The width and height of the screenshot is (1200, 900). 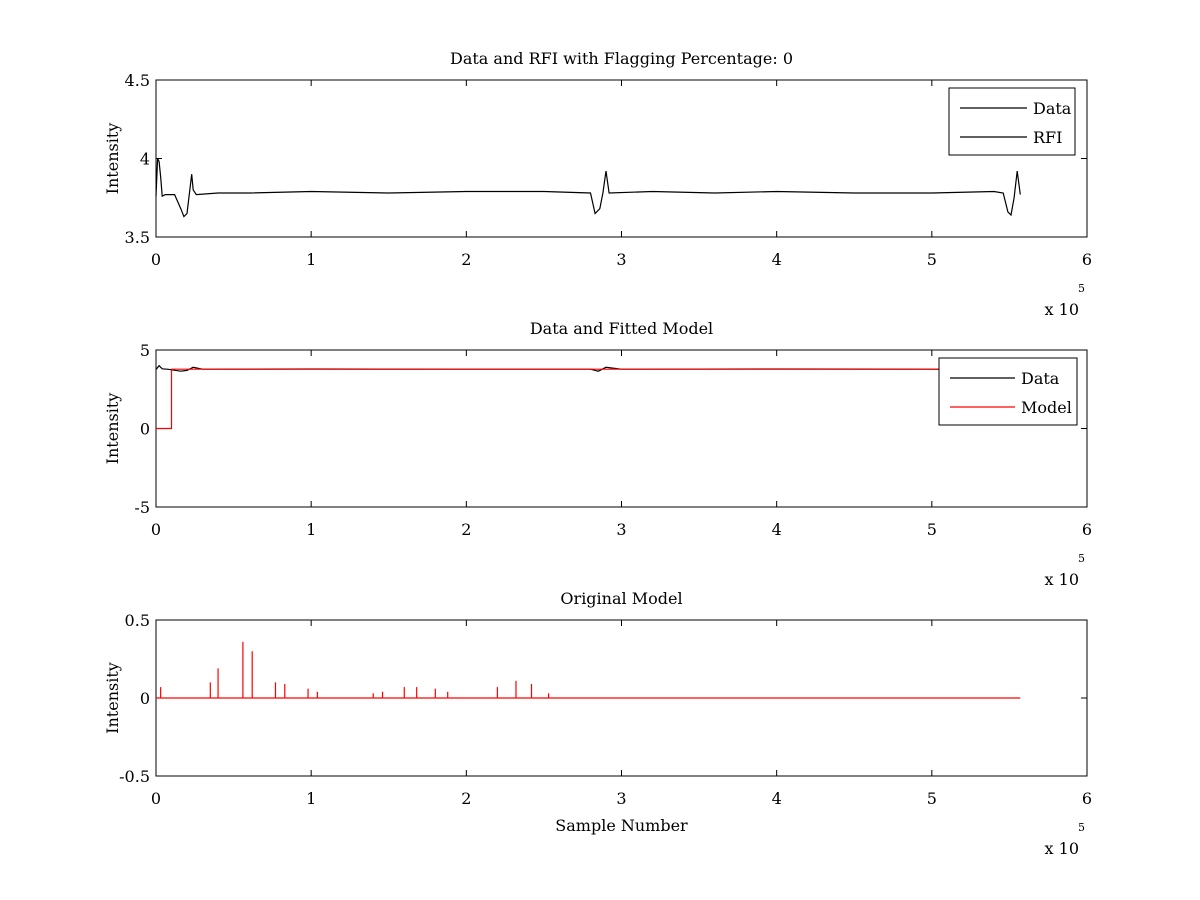 I want to click on chart-title: Data and RFI with Flagging Percentage: 0, so click(x=621, y=58).